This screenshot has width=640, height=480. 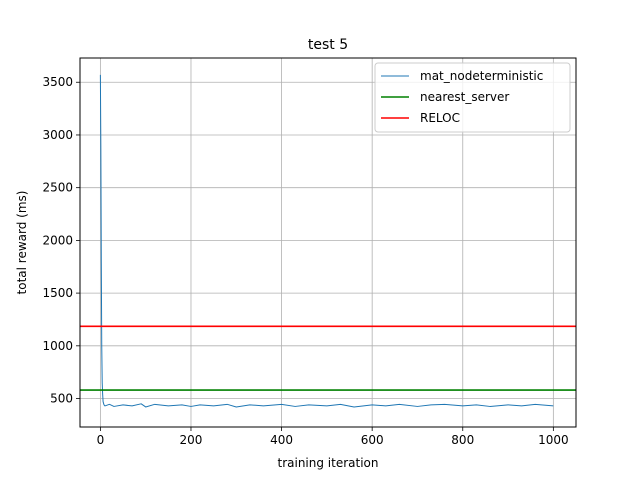 What do you see at coordinates (553, 440) in the screenshot?
I see `x-tick-label: 1000` at bounding box center [553, 440].